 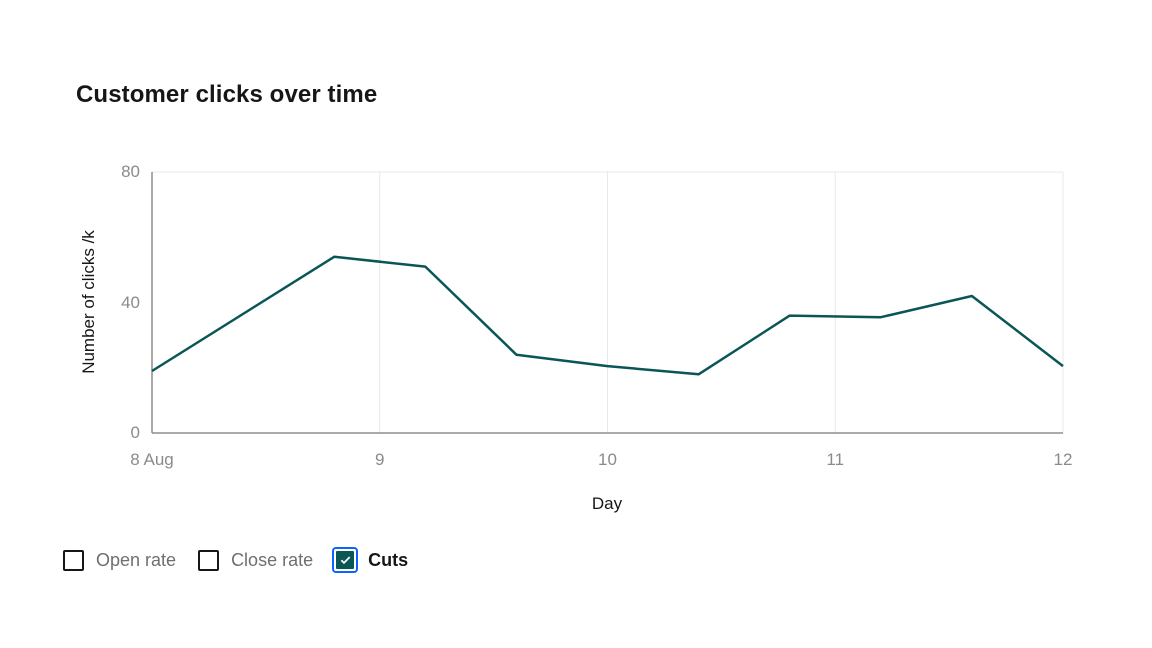 What do you see at coordinates (835, 459) in the screenshot?
I see `x-tick-label: 11` at bounding box center [835, 459].